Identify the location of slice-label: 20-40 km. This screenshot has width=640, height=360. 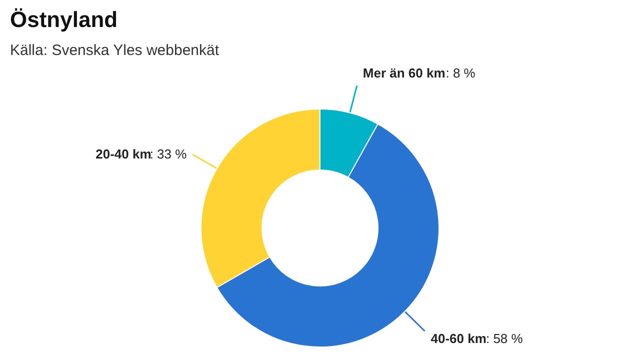
(124, 154).